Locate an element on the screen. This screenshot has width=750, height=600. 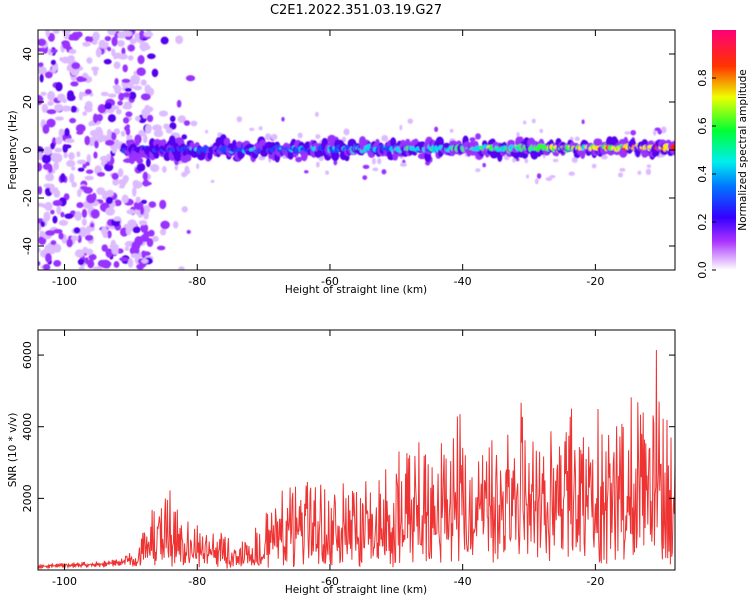
colorbar-tick-label: 0.0 is located at coordinates (702, 270).